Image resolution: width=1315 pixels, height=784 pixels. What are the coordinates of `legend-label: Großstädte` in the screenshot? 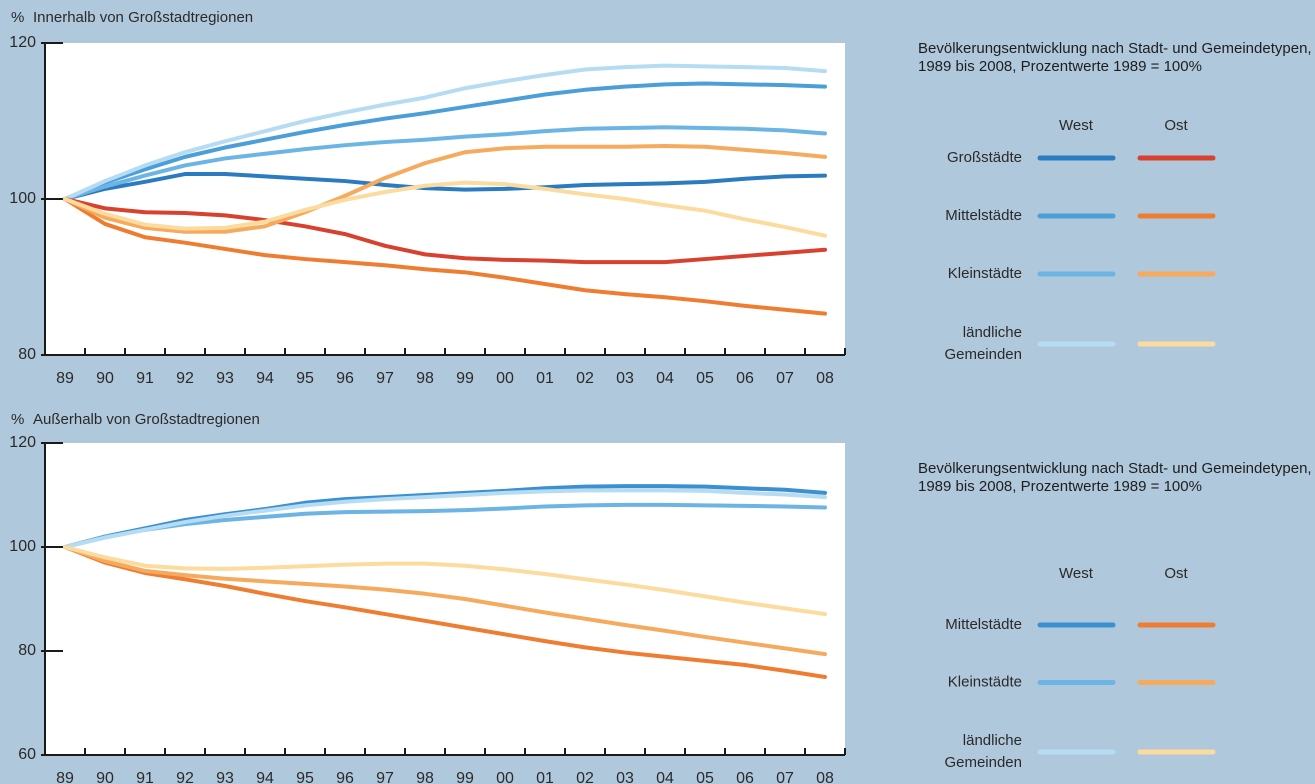 It's located at (984, 157).